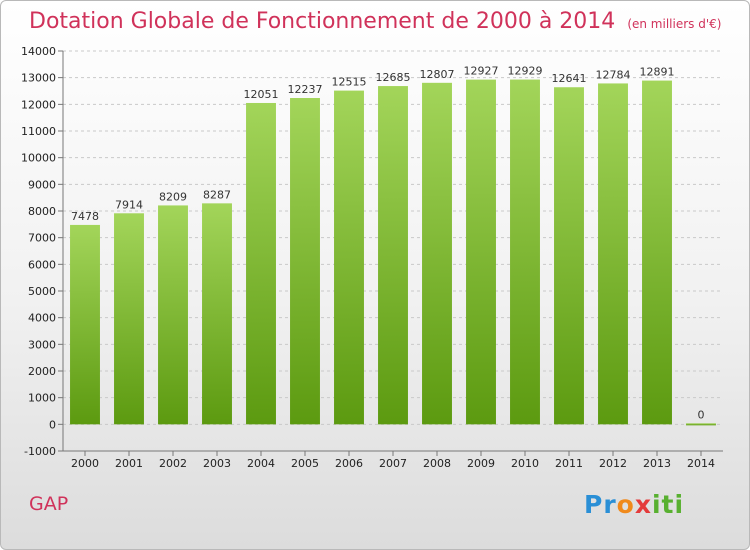  Describe the element at coordinates (481, 252) in the screenshot. I see `bar-2009` at that location.